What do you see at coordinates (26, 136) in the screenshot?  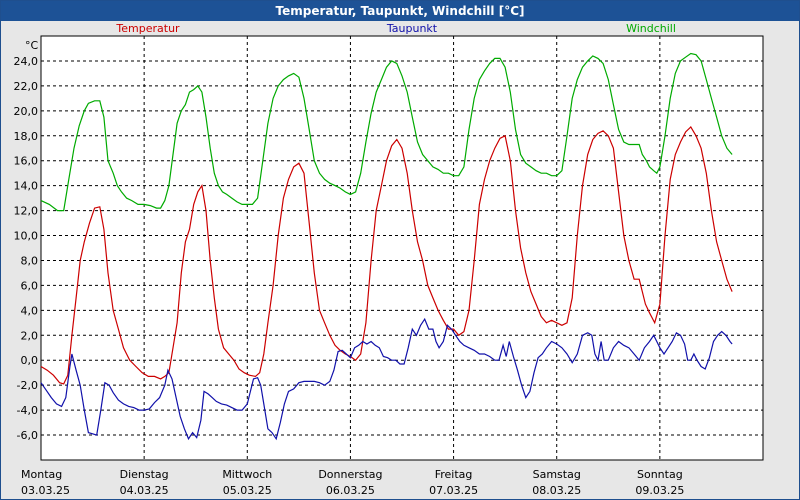 I see `y-tick-label: 18,0` at bounding box center [26, 136].